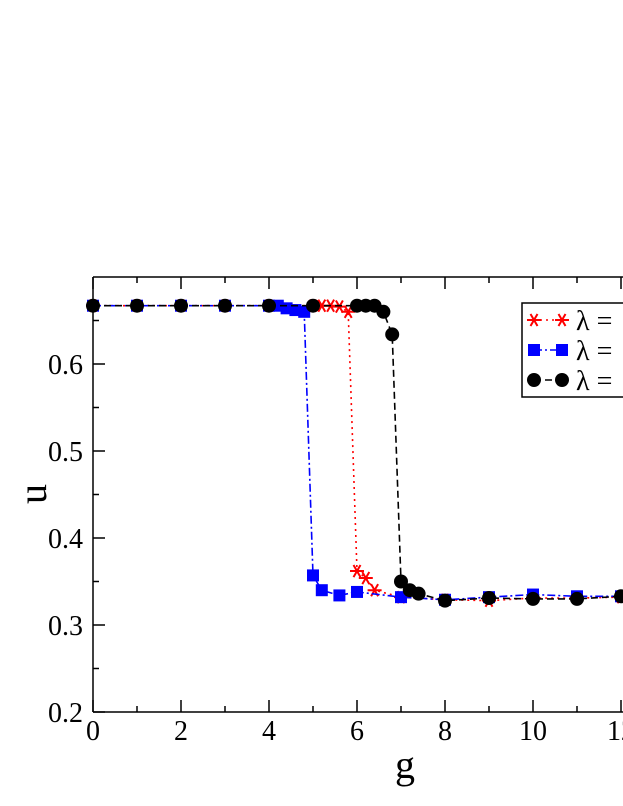  Describe the element at coordinates (65, 539) in the screenshot. I see `y-tick-label: 0.4` at that location.